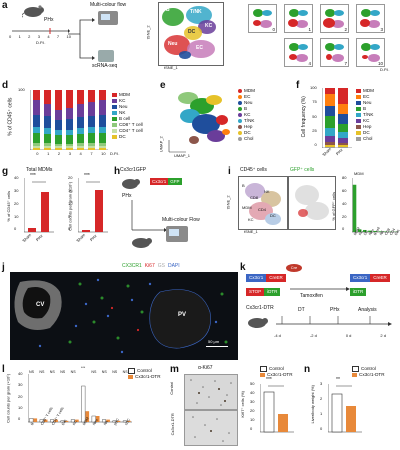 The image size is (400, 450). Describe the element at coordinates (16, 203) in the screenshot. I see `g-yticks1: 40 30 20 10 0` at that location.